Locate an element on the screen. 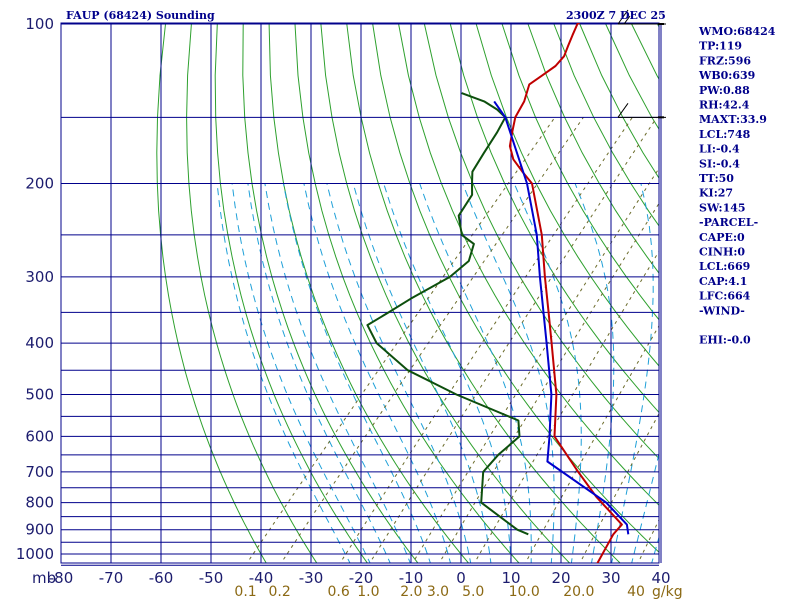 The width and height of the screenshot is (800, 600). pressure-tick-label: 1000 is located at coordinates (35, 554).